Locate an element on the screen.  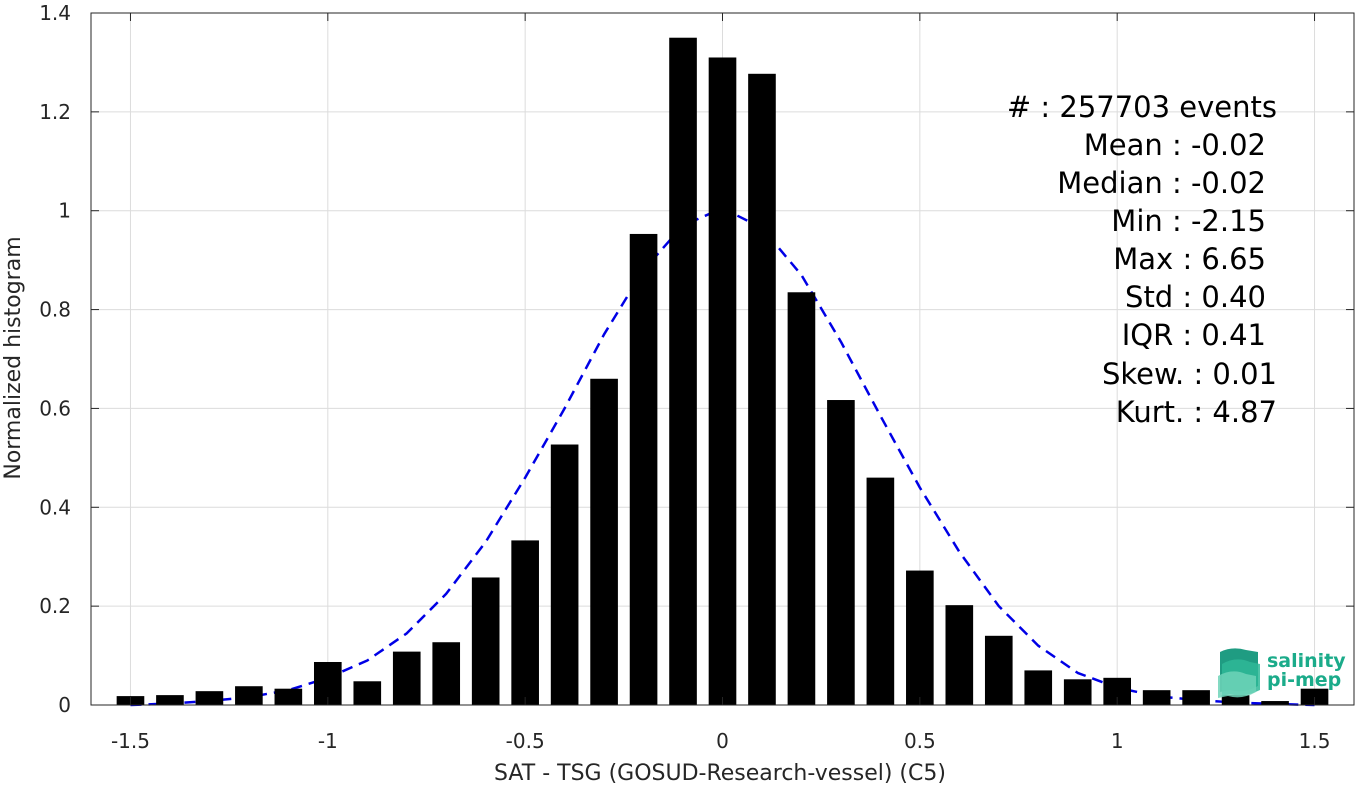
stats-iqr: IQR : 0.41 is located at coordinates (1194, 335).